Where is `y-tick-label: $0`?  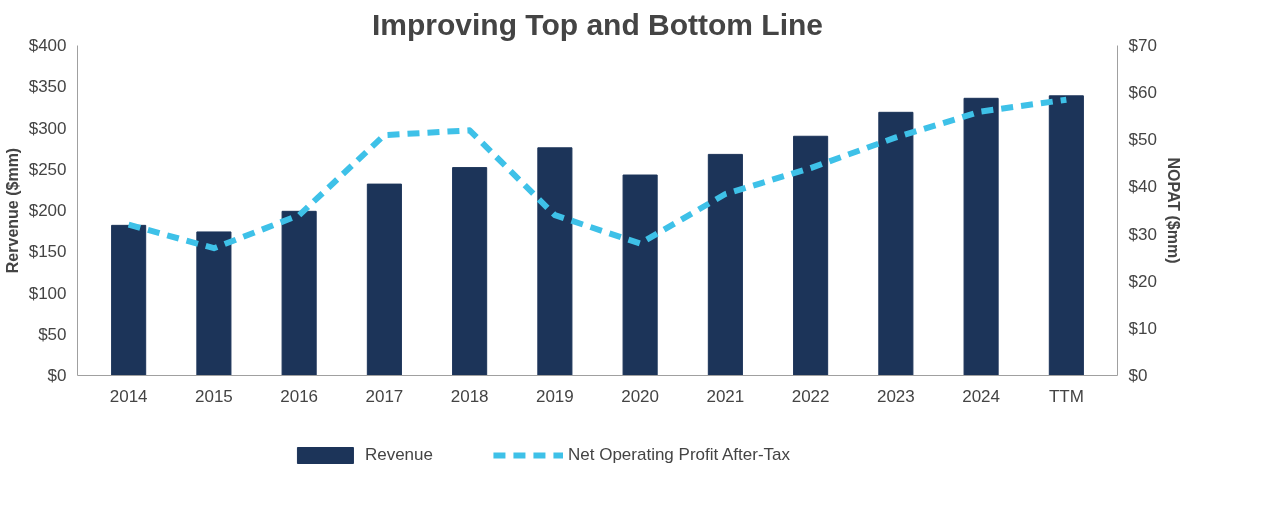 y-tick-label: $0 is located at coordinates (57, 375).